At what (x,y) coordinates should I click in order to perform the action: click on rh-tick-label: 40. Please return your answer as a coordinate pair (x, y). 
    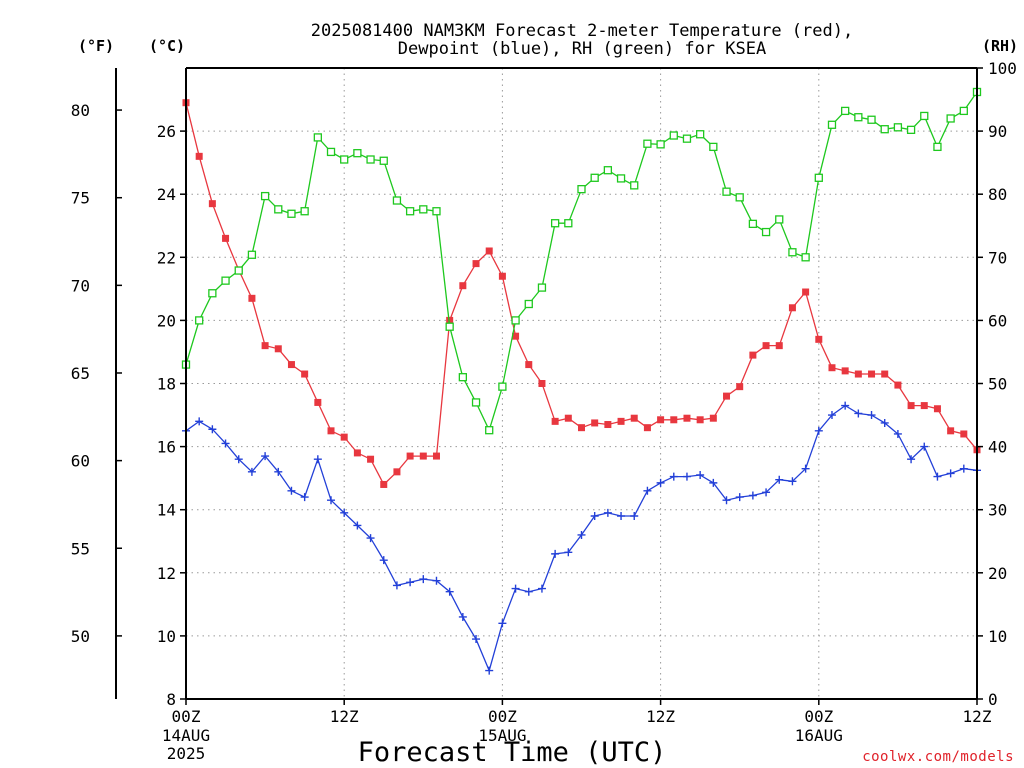
    Looking at the image, I should click on (997, 447).